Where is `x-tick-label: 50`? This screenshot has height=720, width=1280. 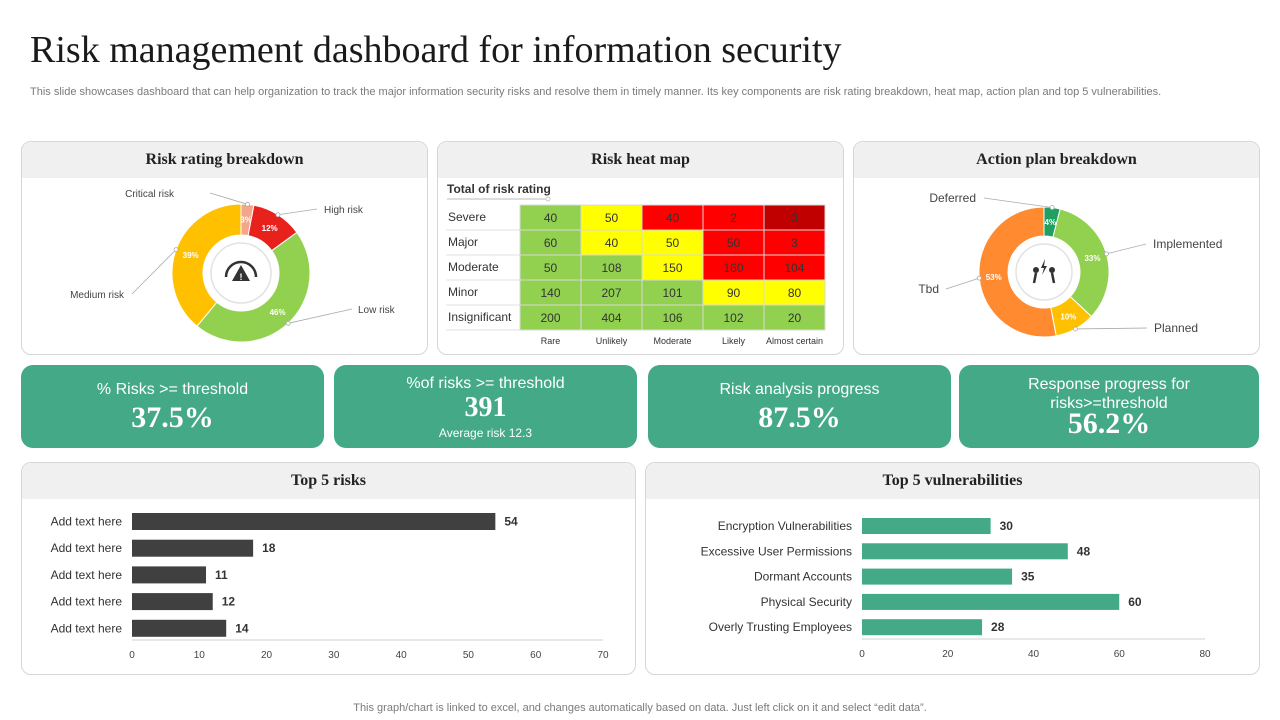 x-tick-label: 50 is located at coordinates (469, 655).